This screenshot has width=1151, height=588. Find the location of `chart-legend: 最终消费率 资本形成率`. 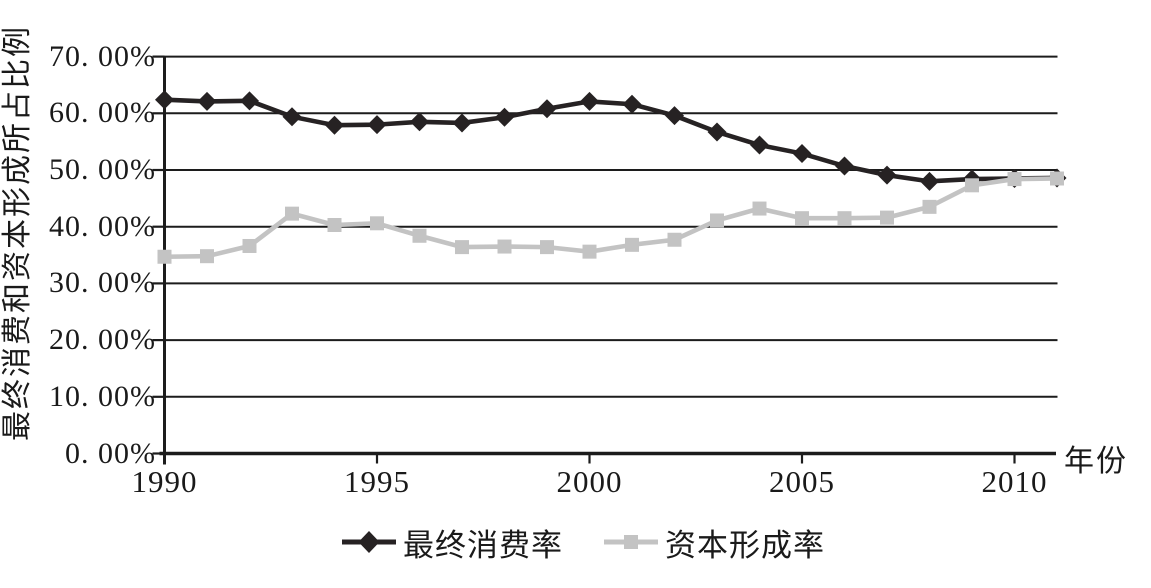

chart-legend: 最终消费率 资本形成率 is located at coordinates (583, 543).